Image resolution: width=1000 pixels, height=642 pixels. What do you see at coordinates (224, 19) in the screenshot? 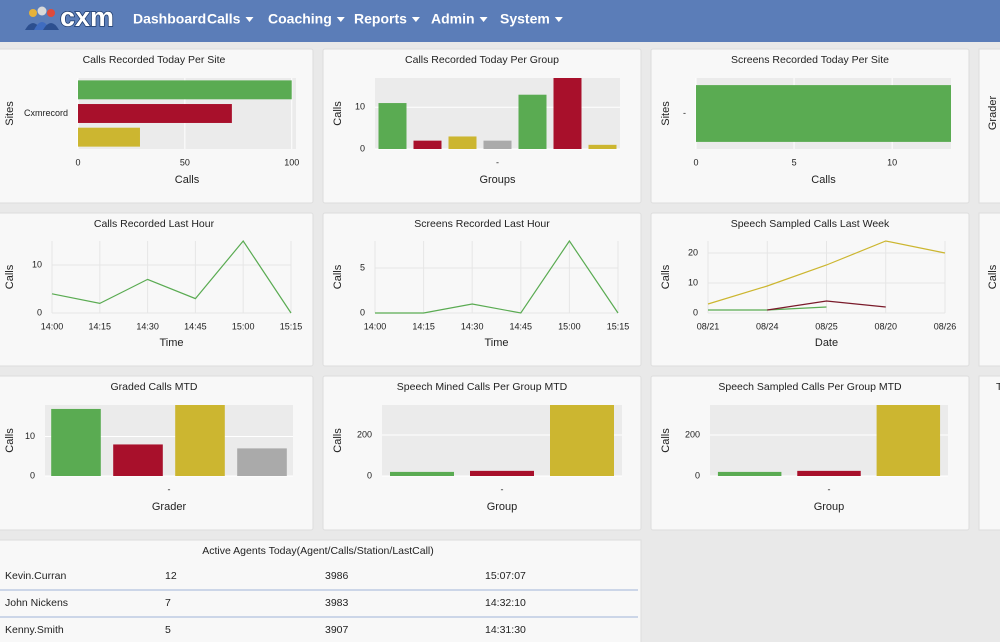
I see `nav-item: Calls` at bounding box center [224, 19].